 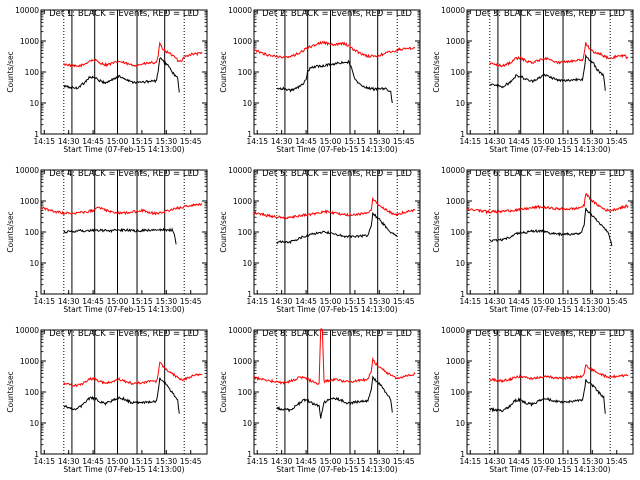 I want to click on panel-title: Det 7: BLACK = Events, RED = LLD, so click(x=124, y=334).